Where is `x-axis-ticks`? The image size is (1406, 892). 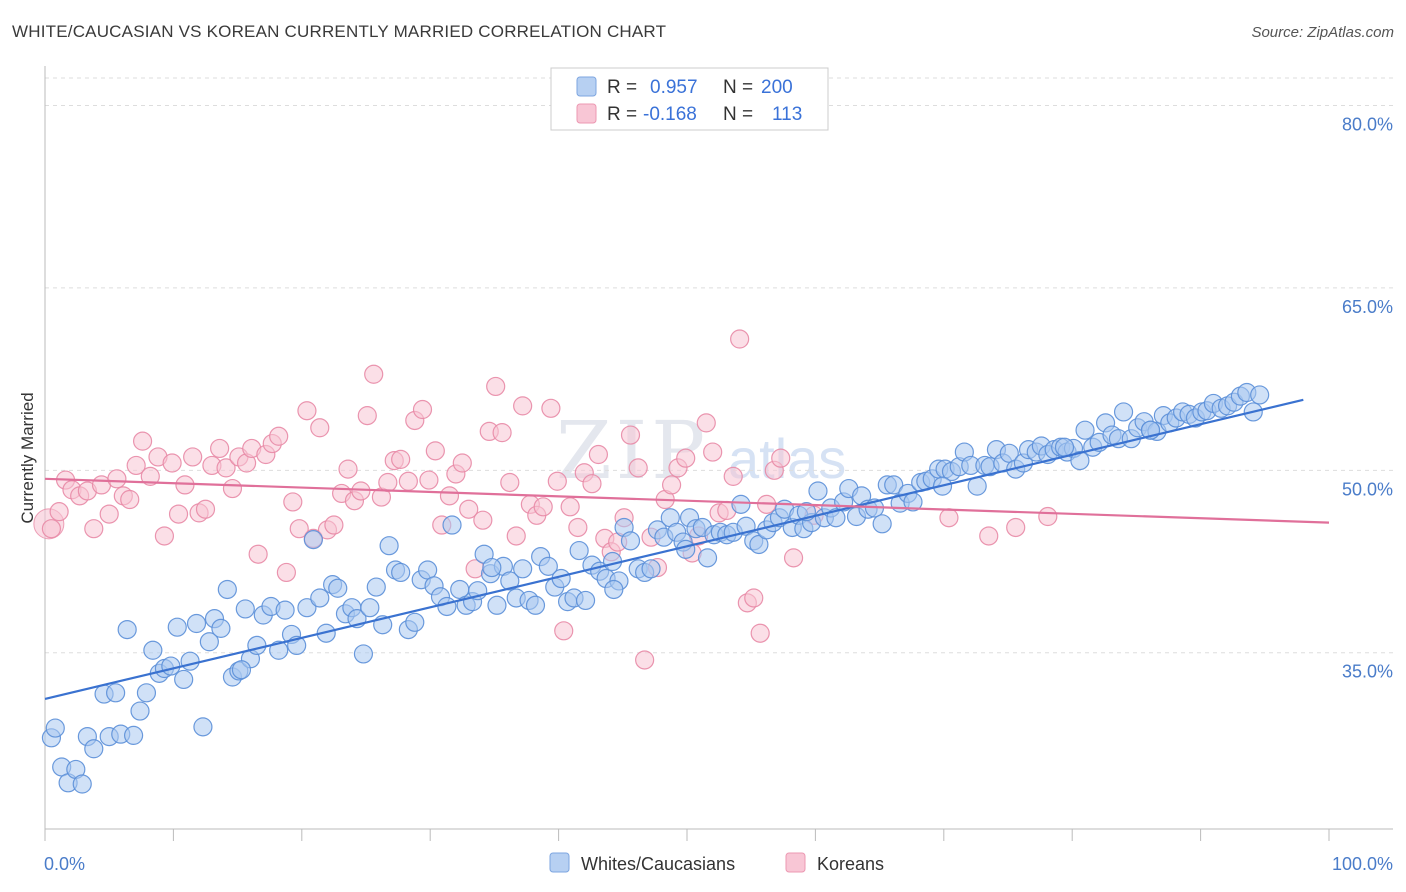
x-axis-ticks is located at coordinates (687, 835).